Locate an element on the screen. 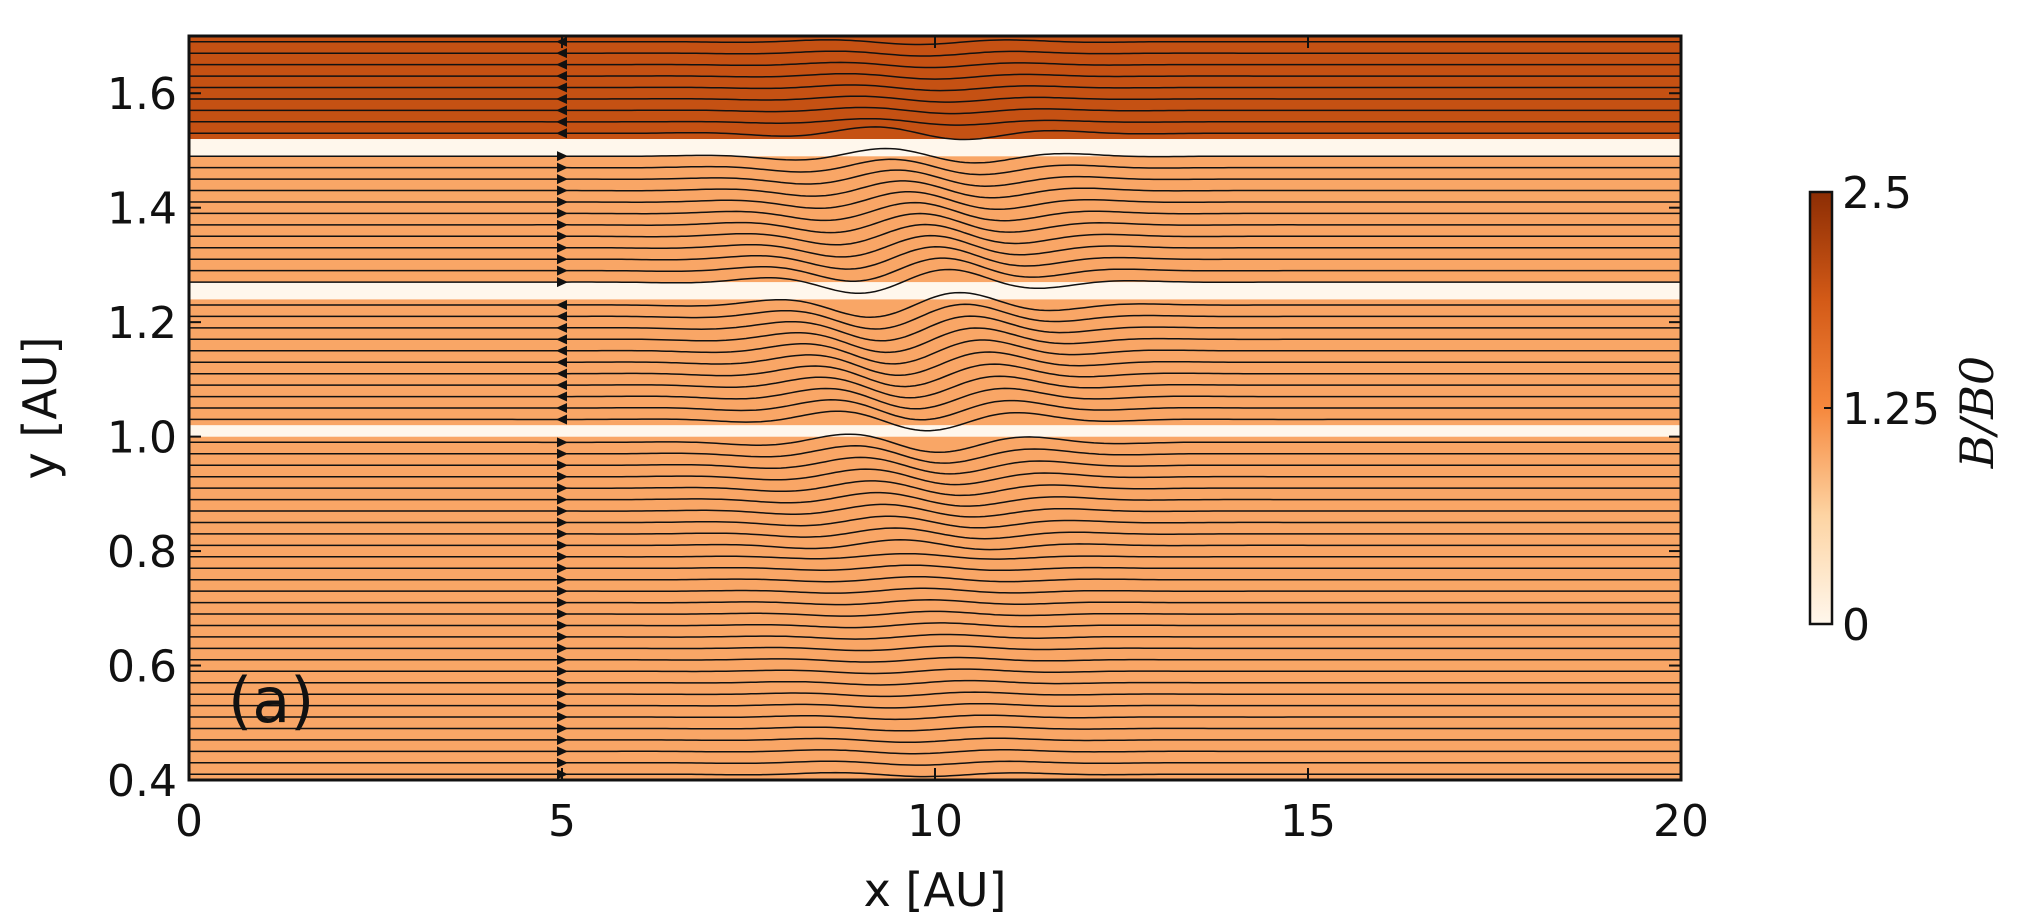  x-tick-label: 20 is located at coordinates (1681, 821).